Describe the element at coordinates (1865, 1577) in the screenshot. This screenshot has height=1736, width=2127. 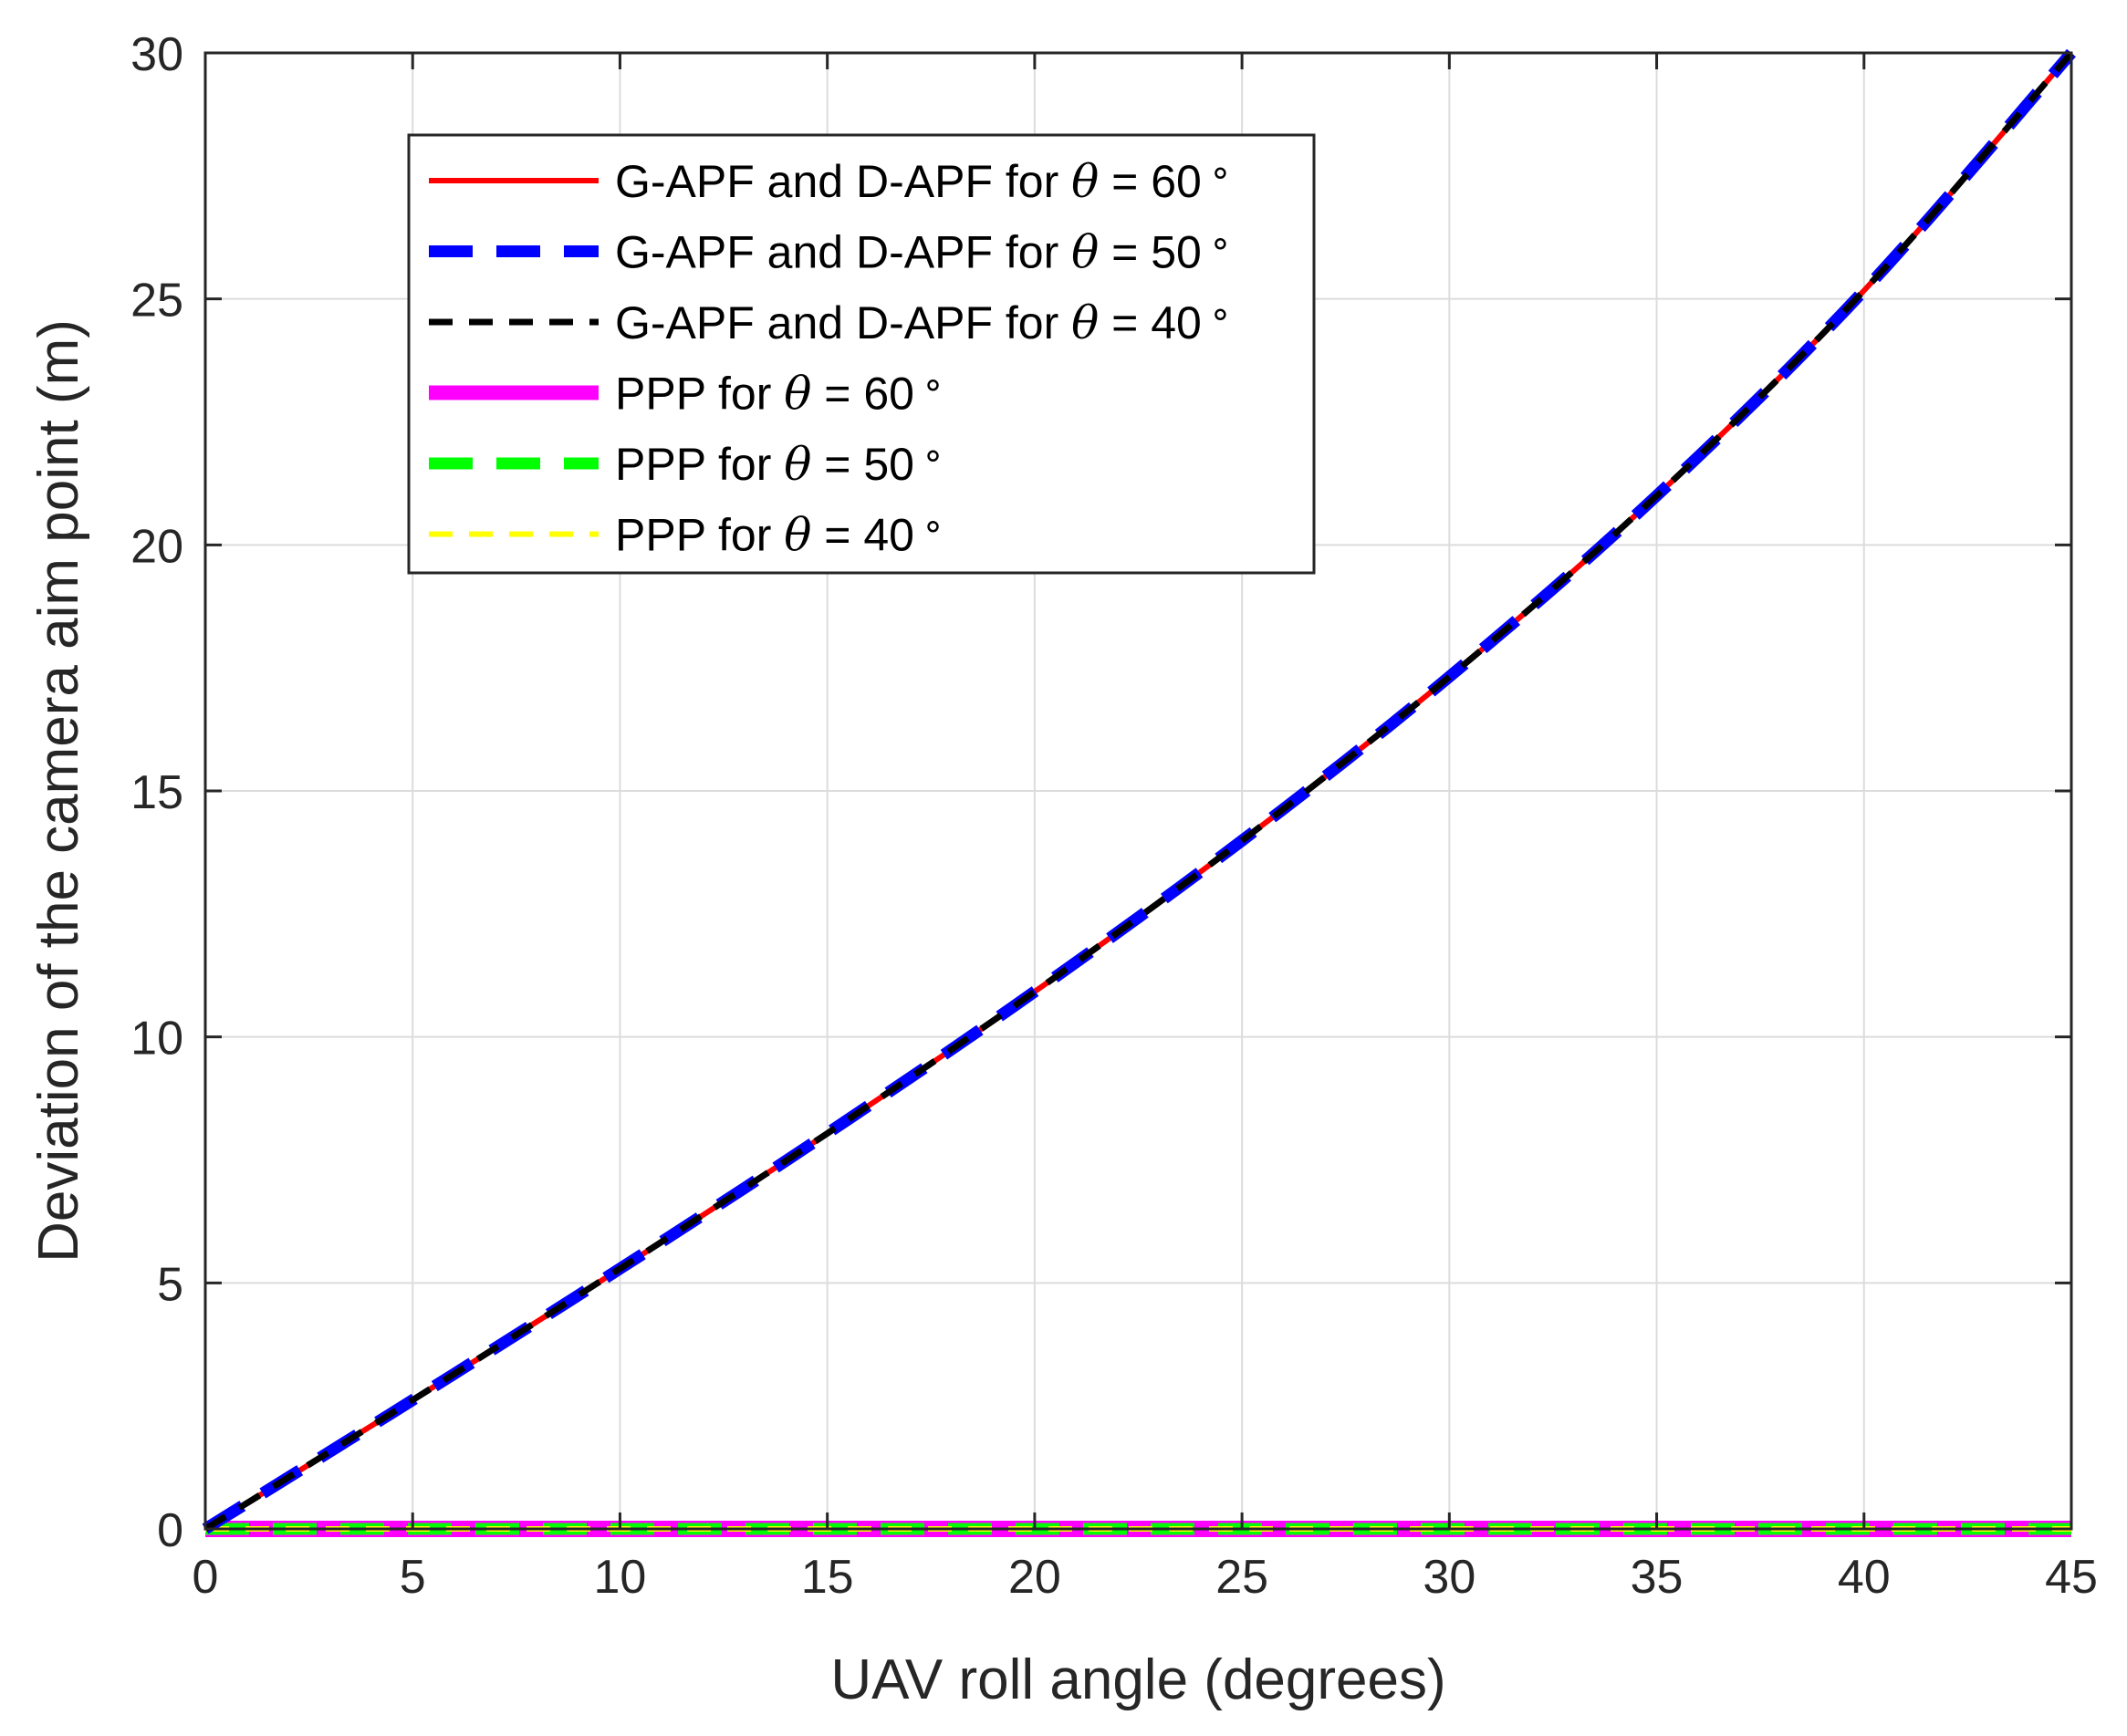
I see `x-tick-label: 40` at that location.